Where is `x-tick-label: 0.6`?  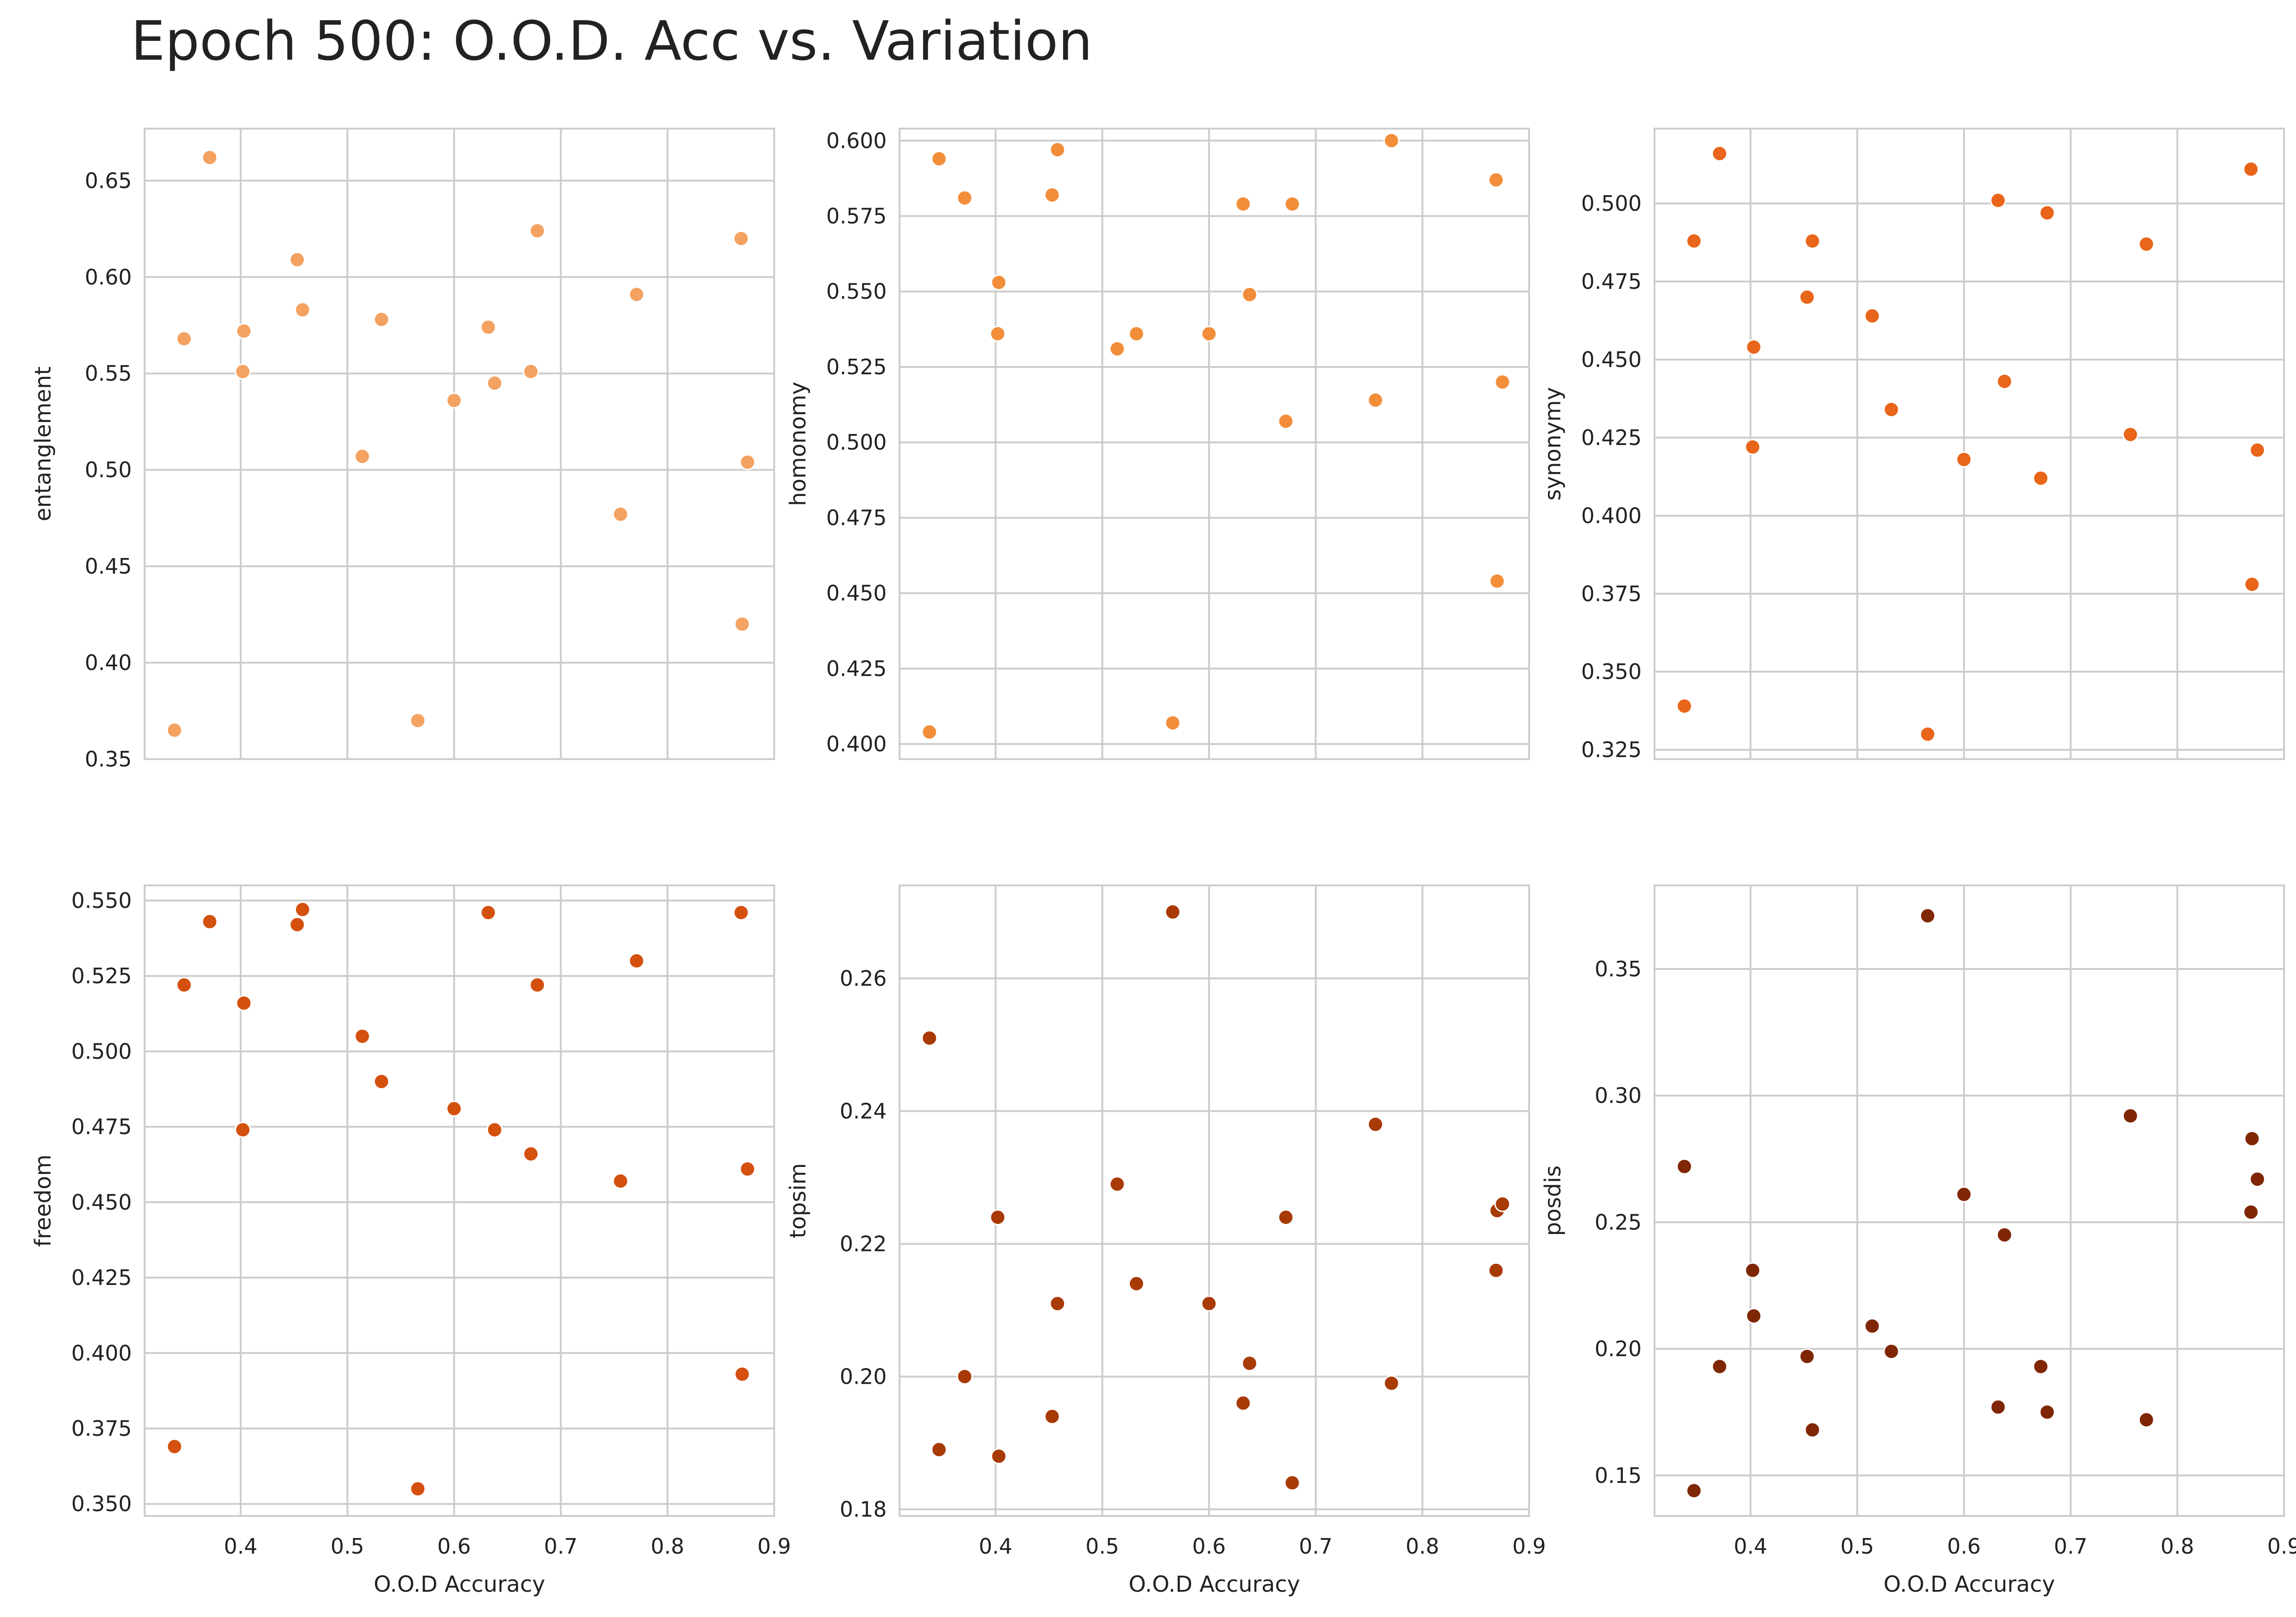 x-tick-label: 0.6 is located at coordinates (454, 1546).